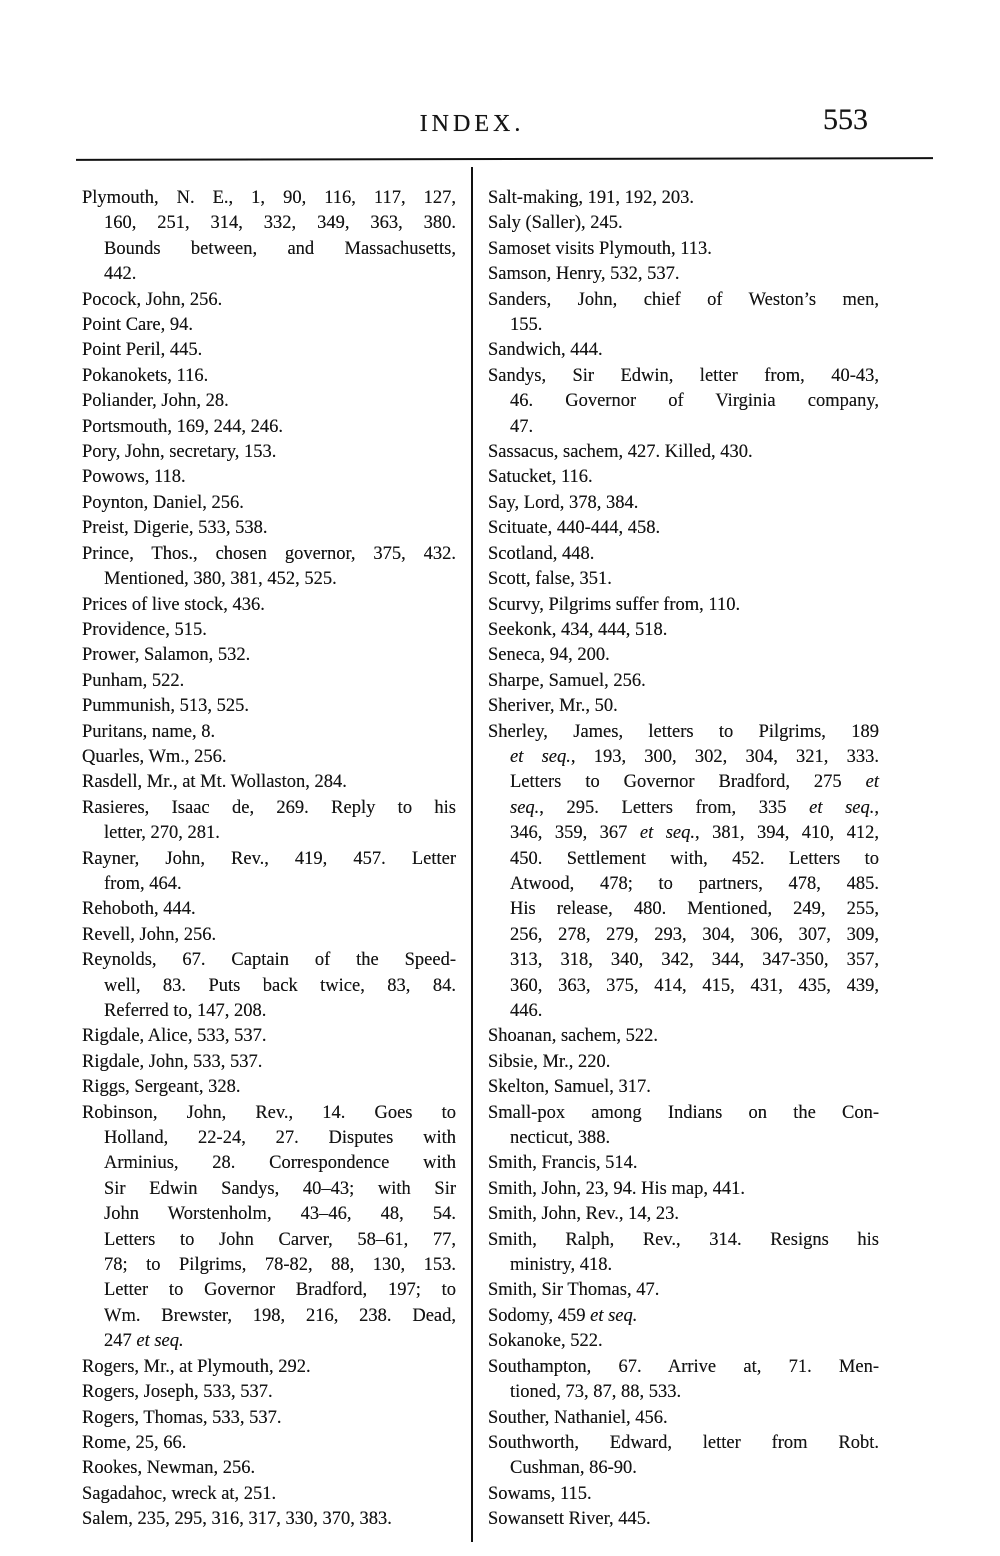 This screenshot has width=1000, height=1556. Describe the element at coordinates (166, 706) in the screenshot. I see `entry-line: Pummunish, 513, 525.` at that location.